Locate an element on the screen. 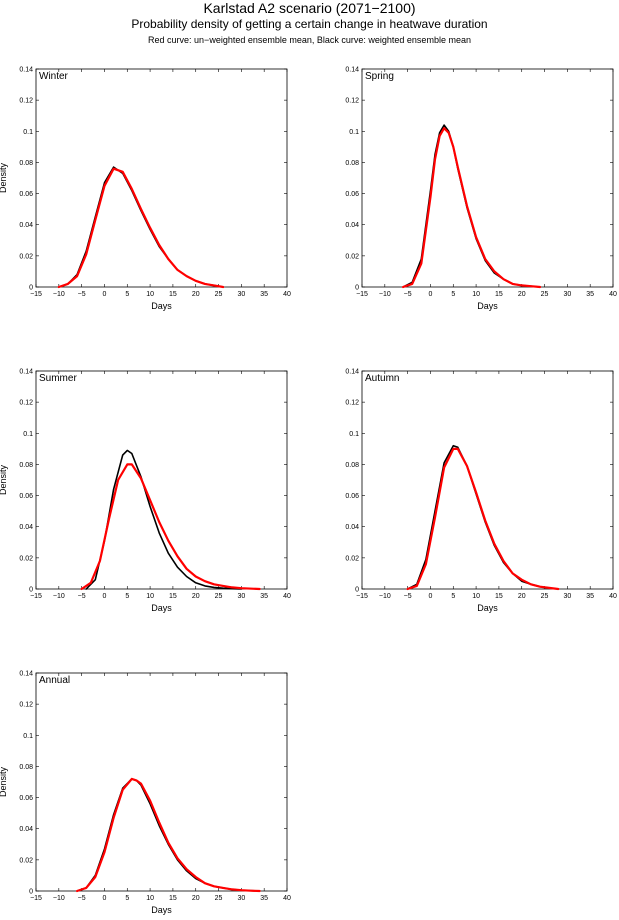 The width and height of the screenshot is (619, 920). panel-label: Summer is located at coordinates (58, 378).